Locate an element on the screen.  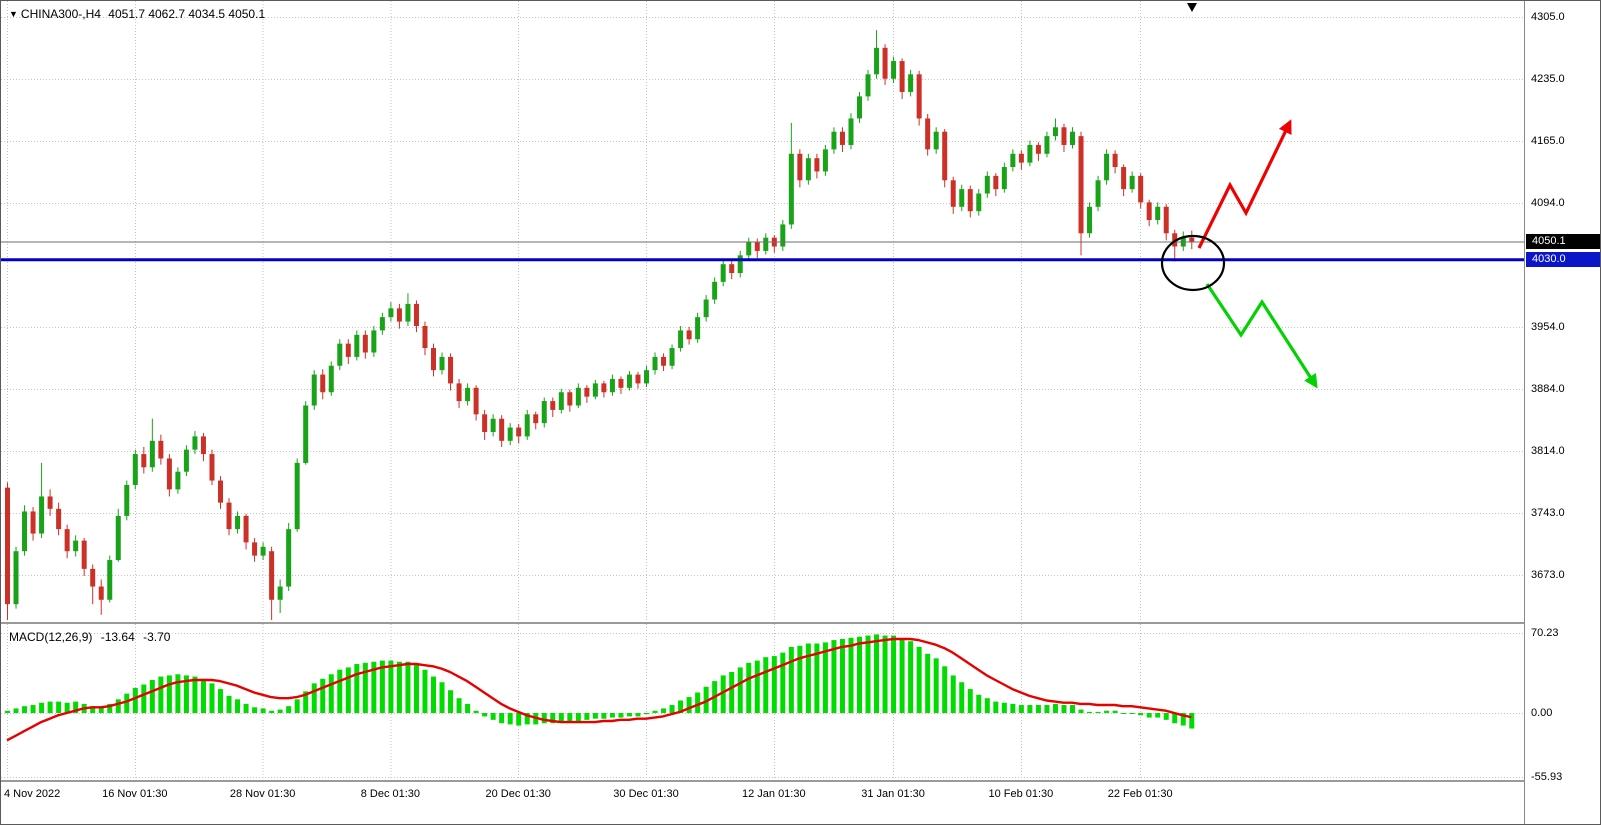
price-axis-label: 3673.0 is located at coordinates (1548, 575).